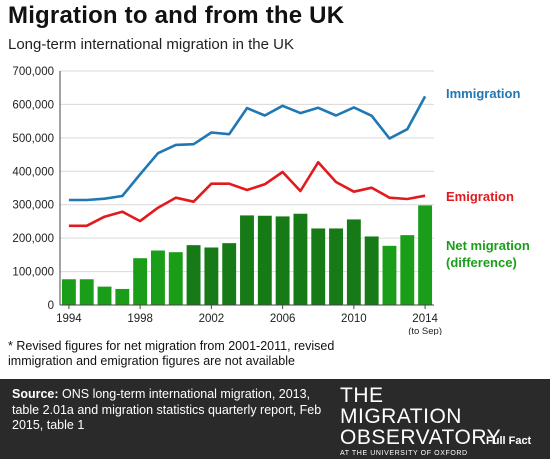 The image size is (550, 459). What do you see at coordinates (35, 394) in the screenshot?
I see `source-label: Source:` at bounding box center [35, 394].